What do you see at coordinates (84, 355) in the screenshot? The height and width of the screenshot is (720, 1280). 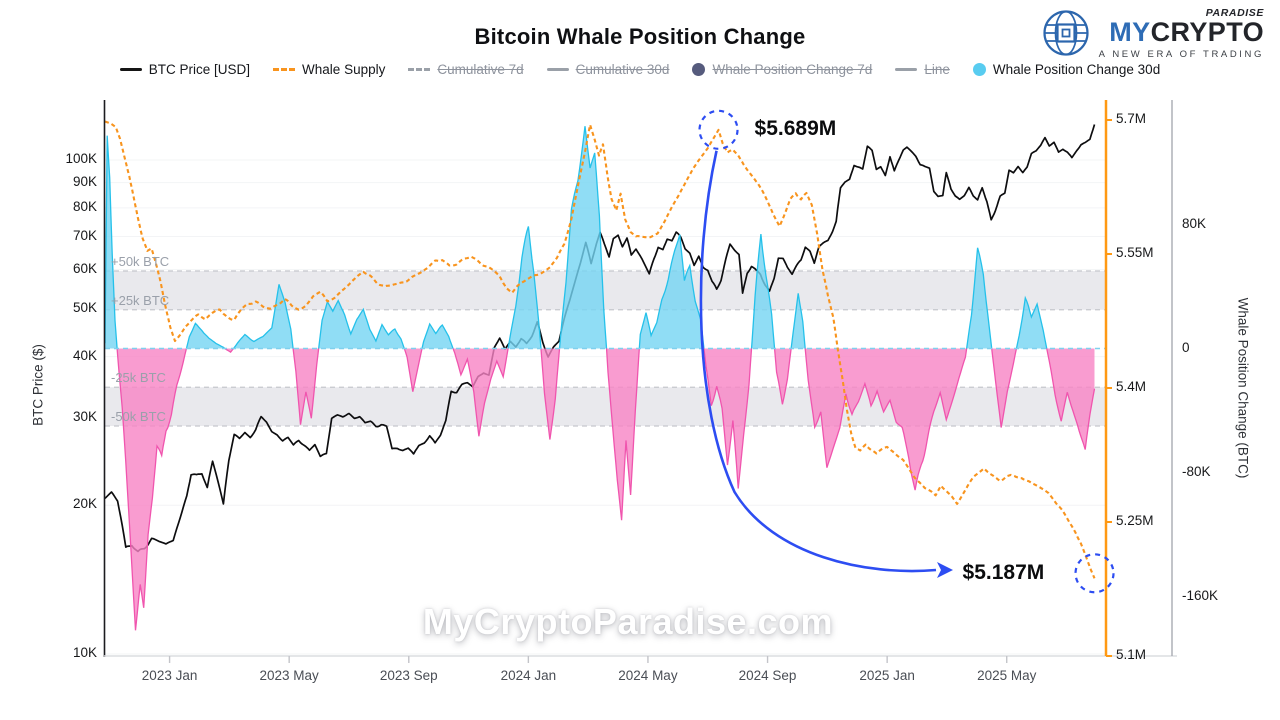 I see `price-tick-label: 40K` at bounding box center [84, 355].